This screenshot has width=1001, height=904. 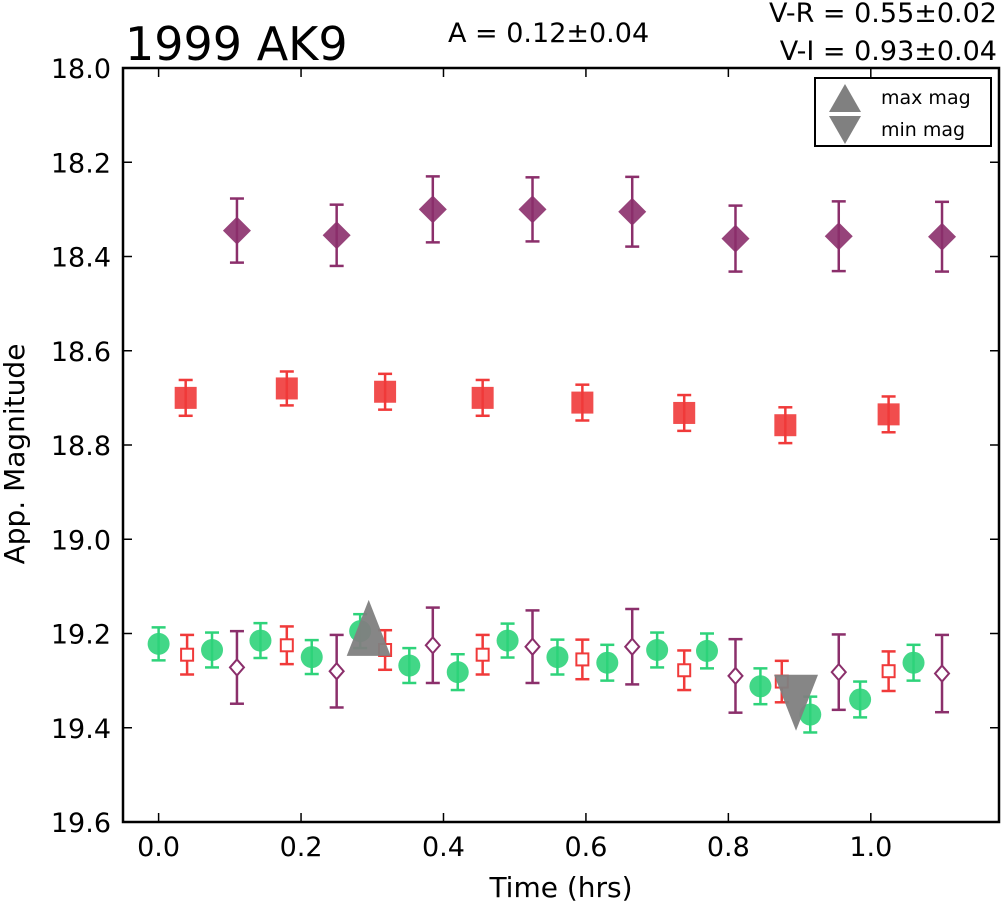 I want to click on x-tick-label: 0.2, so click(x=301, y=847).